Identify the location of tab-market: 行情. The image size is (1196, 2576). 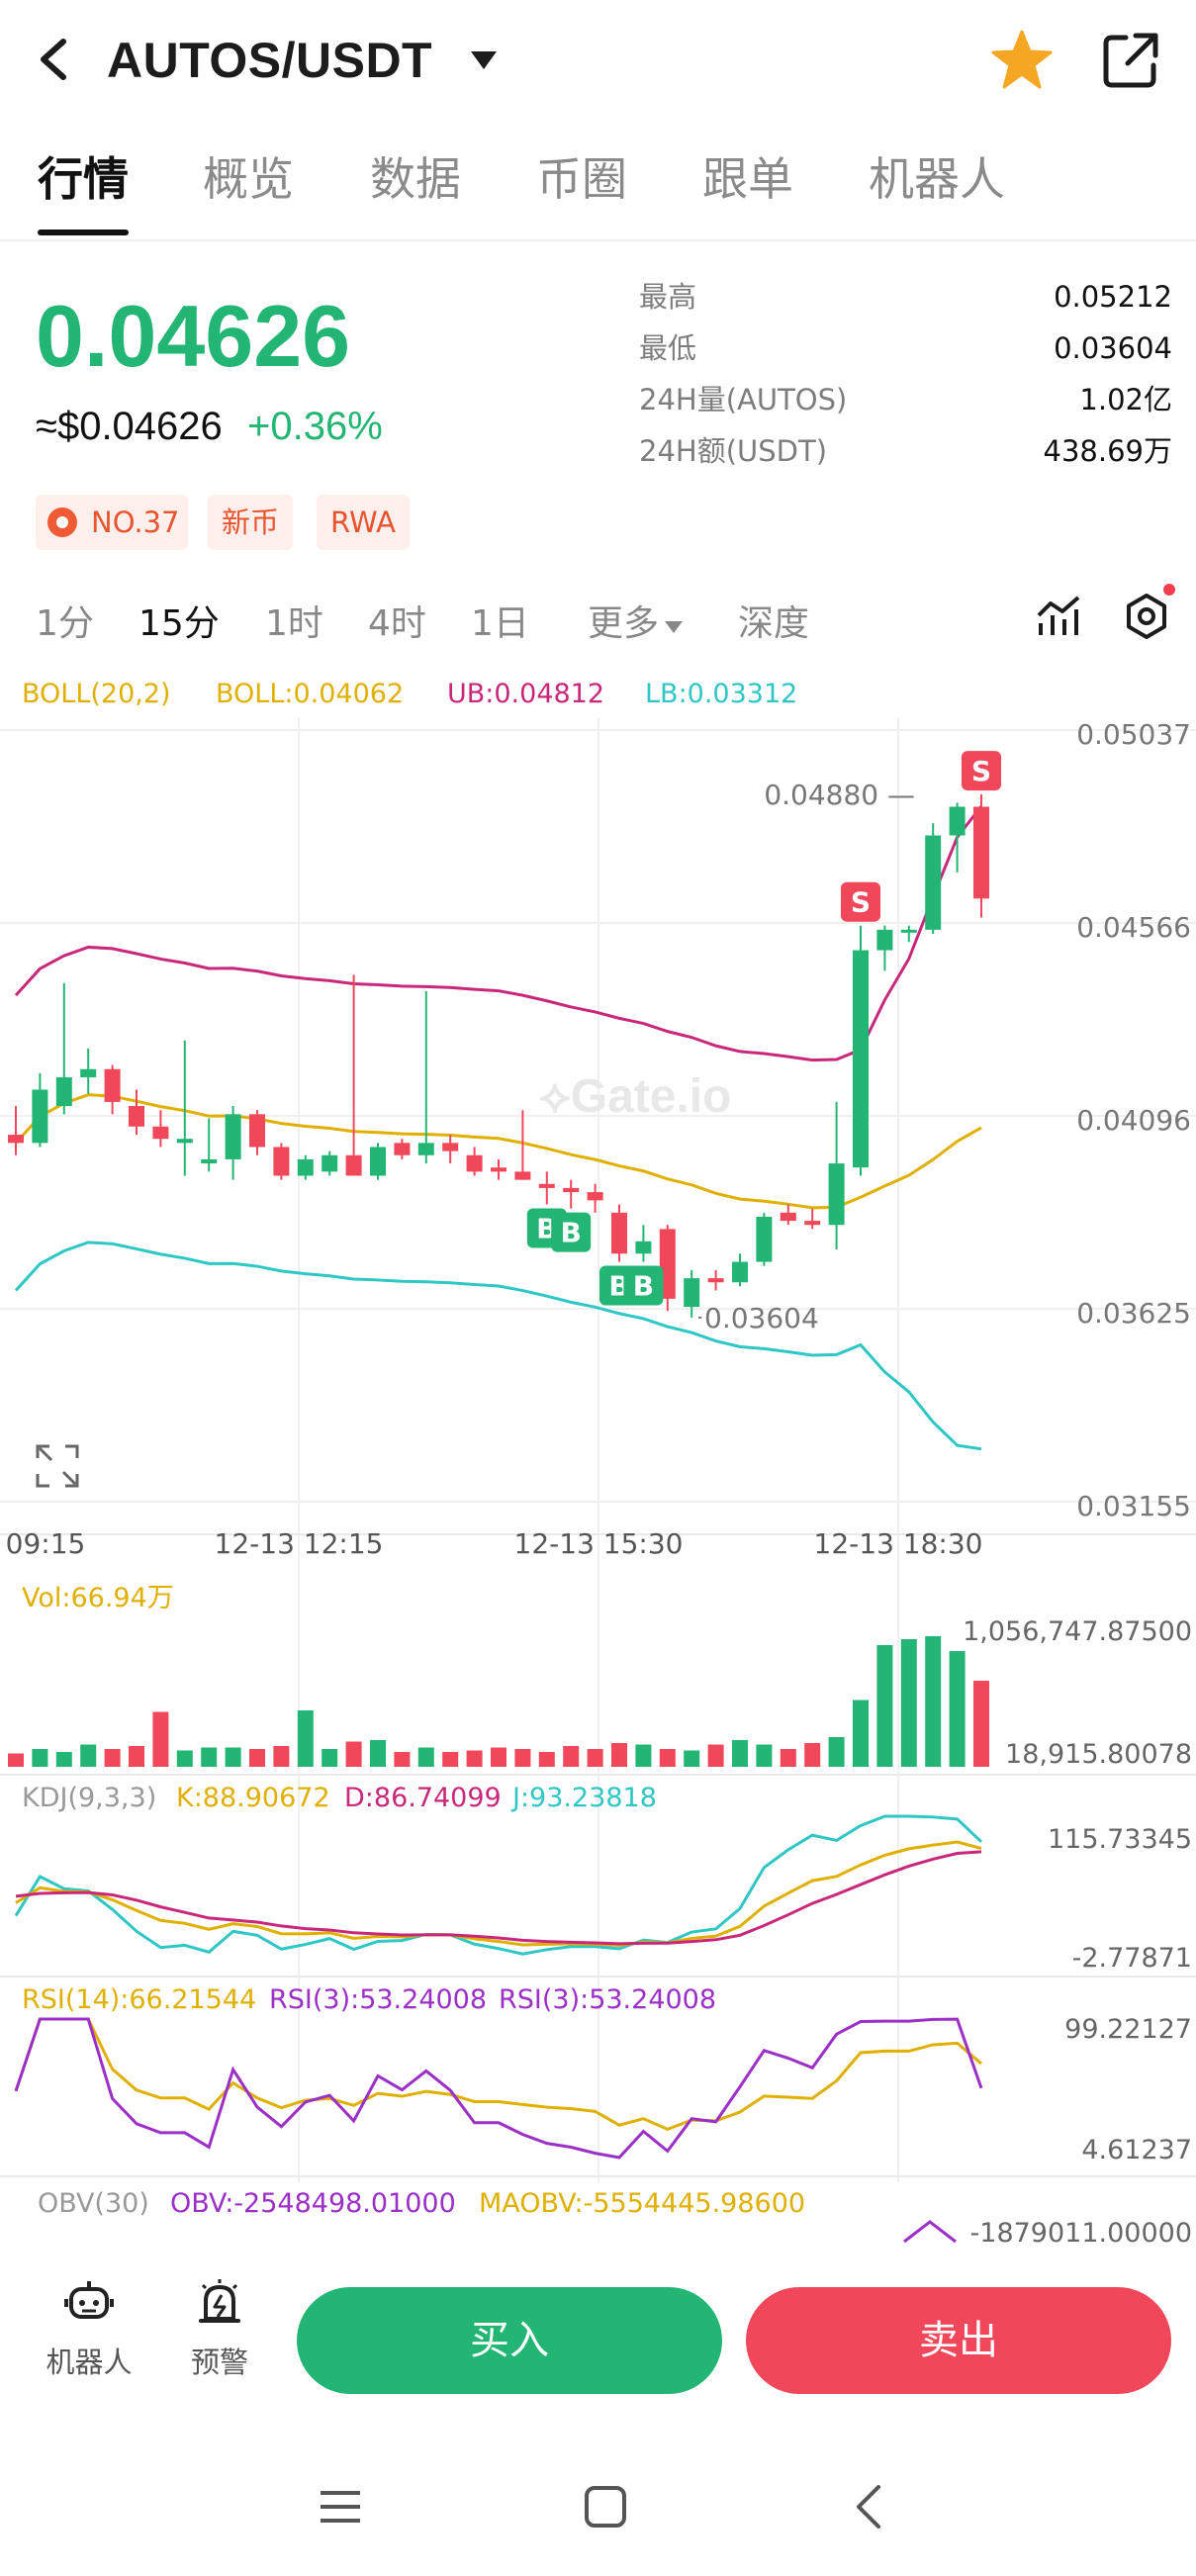
(83, 179).